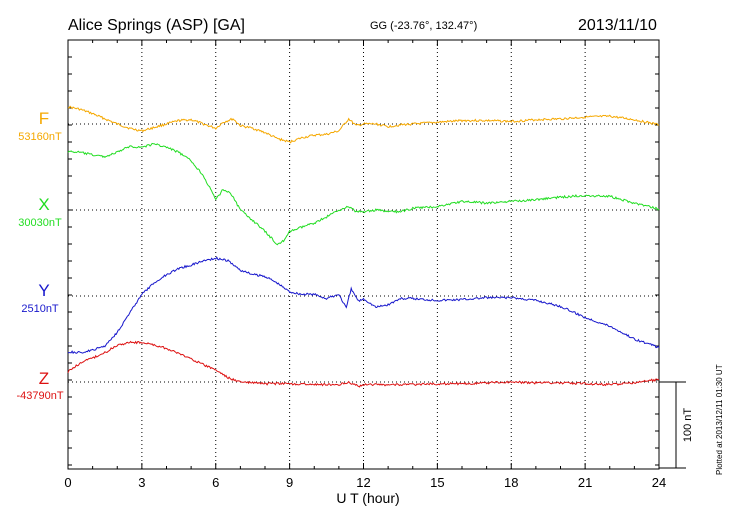 The width and height of the screenshot is (730, 520). Describe the element at coordinates (585, 482) in the screenshot. I see `x-tick-label: 21` at that location.